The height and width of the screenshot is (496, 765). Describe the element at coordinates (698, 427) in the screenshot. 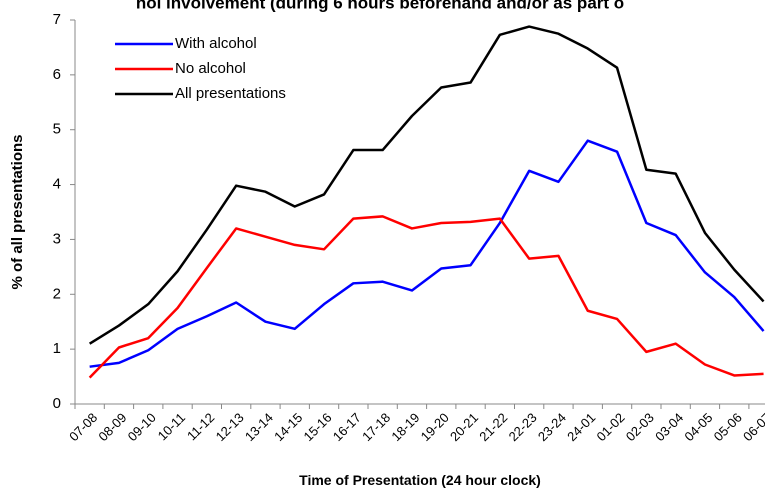

I see `x-tick-label: 04-05` at that location.